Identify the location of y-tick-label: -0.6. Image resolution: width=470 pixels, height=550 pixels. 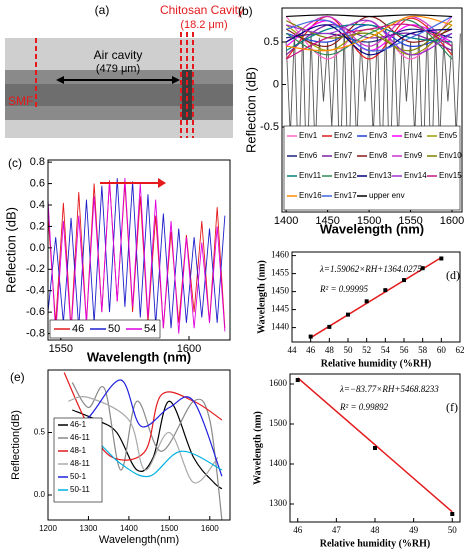
(35, 312).